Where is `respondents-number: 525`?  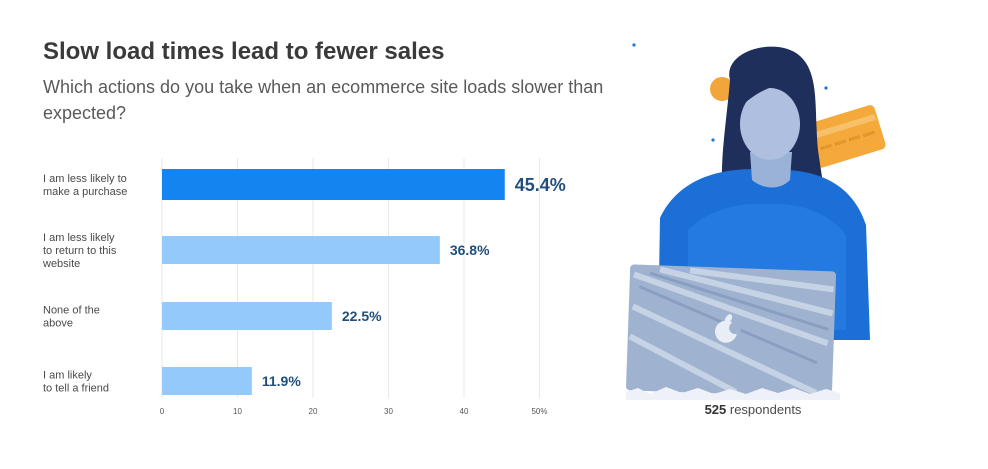 respondents-number: 525 is located at coordinates (715, 409).